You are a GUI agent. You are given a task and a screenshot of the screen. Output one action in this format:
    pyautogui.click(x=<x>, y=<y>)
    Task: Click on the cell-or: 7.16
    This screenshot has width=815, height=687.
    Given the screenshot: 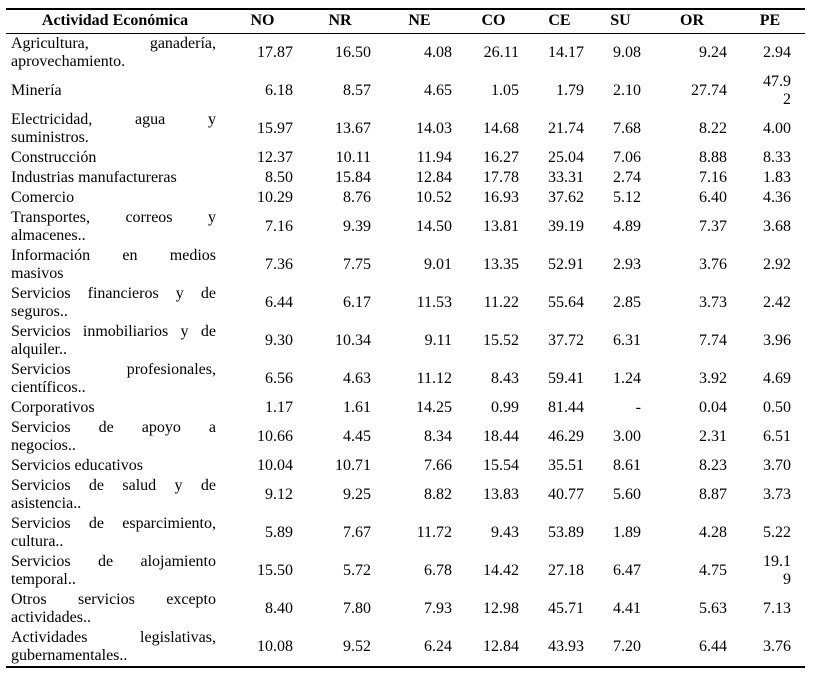 What is the action you would take?
    pyautogui.click(x=692, y=178)
    